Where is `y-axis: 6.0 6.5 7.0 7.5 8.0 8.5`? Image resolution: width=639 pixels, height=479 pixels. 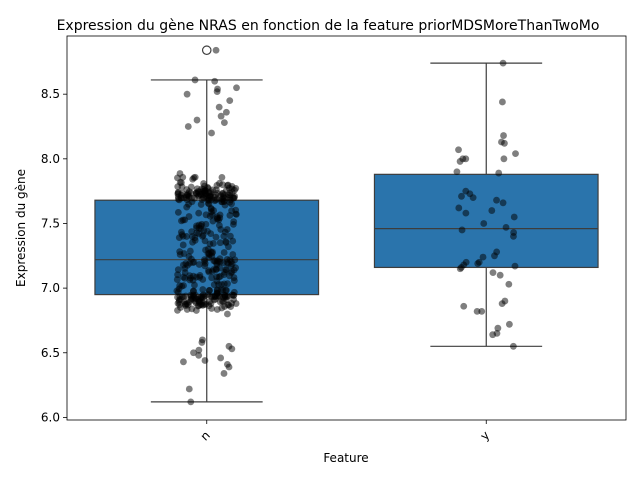
y-axis: 6.0 6.5 7.0 7.5 8.0 8.5 is located at coordinates (54, 255).